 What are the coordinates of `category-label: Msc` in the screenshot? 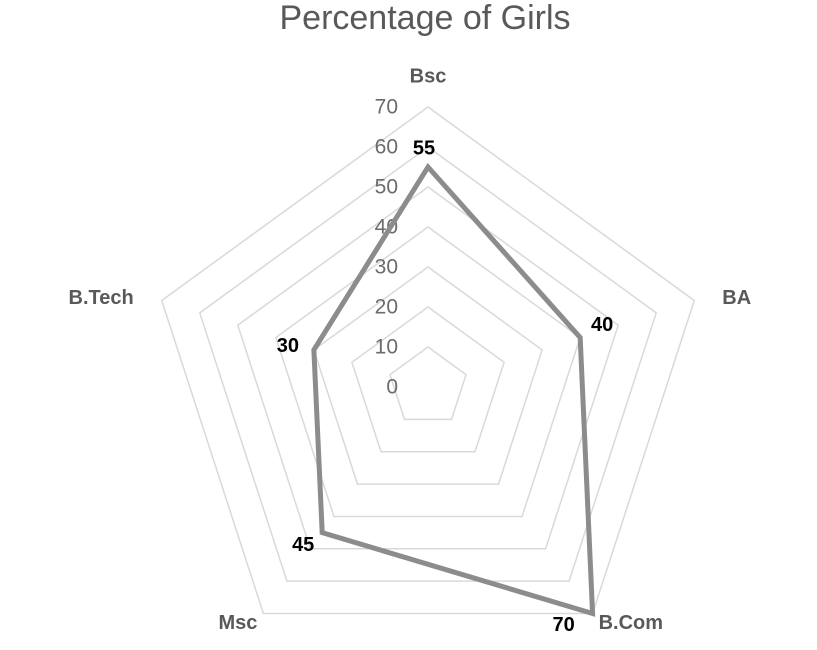 It's located at (238, 623).